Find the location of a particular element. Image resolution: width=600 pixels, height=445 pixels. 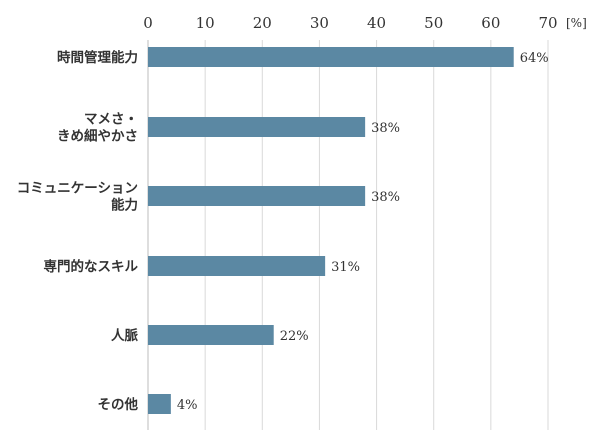

category-label-line: その他 is located at coordinates (118, 404).